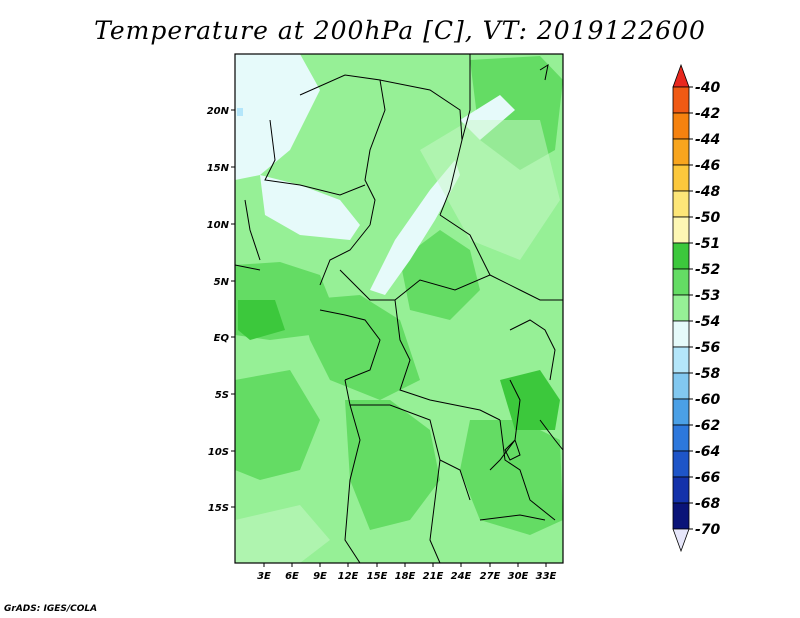 Image resolution: width=800 pixels, height=618 pixels. I want to click on colorbar-label: -46, so click(708, 166).